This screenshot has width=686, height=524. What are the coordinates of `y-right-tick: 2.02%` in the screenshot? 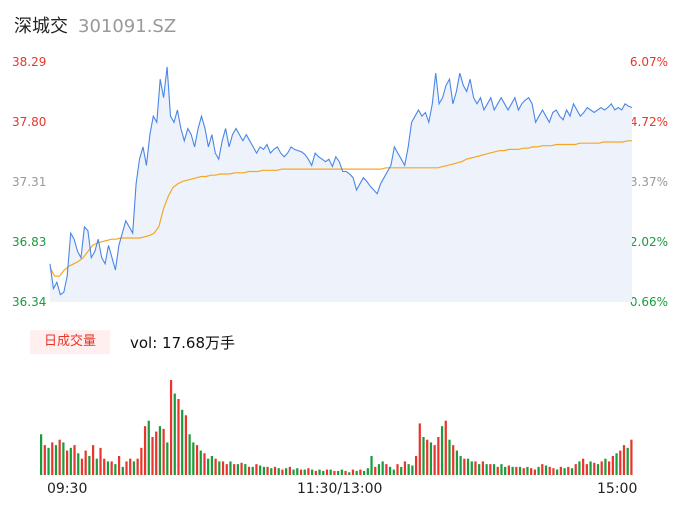 It's located at (648, 242).